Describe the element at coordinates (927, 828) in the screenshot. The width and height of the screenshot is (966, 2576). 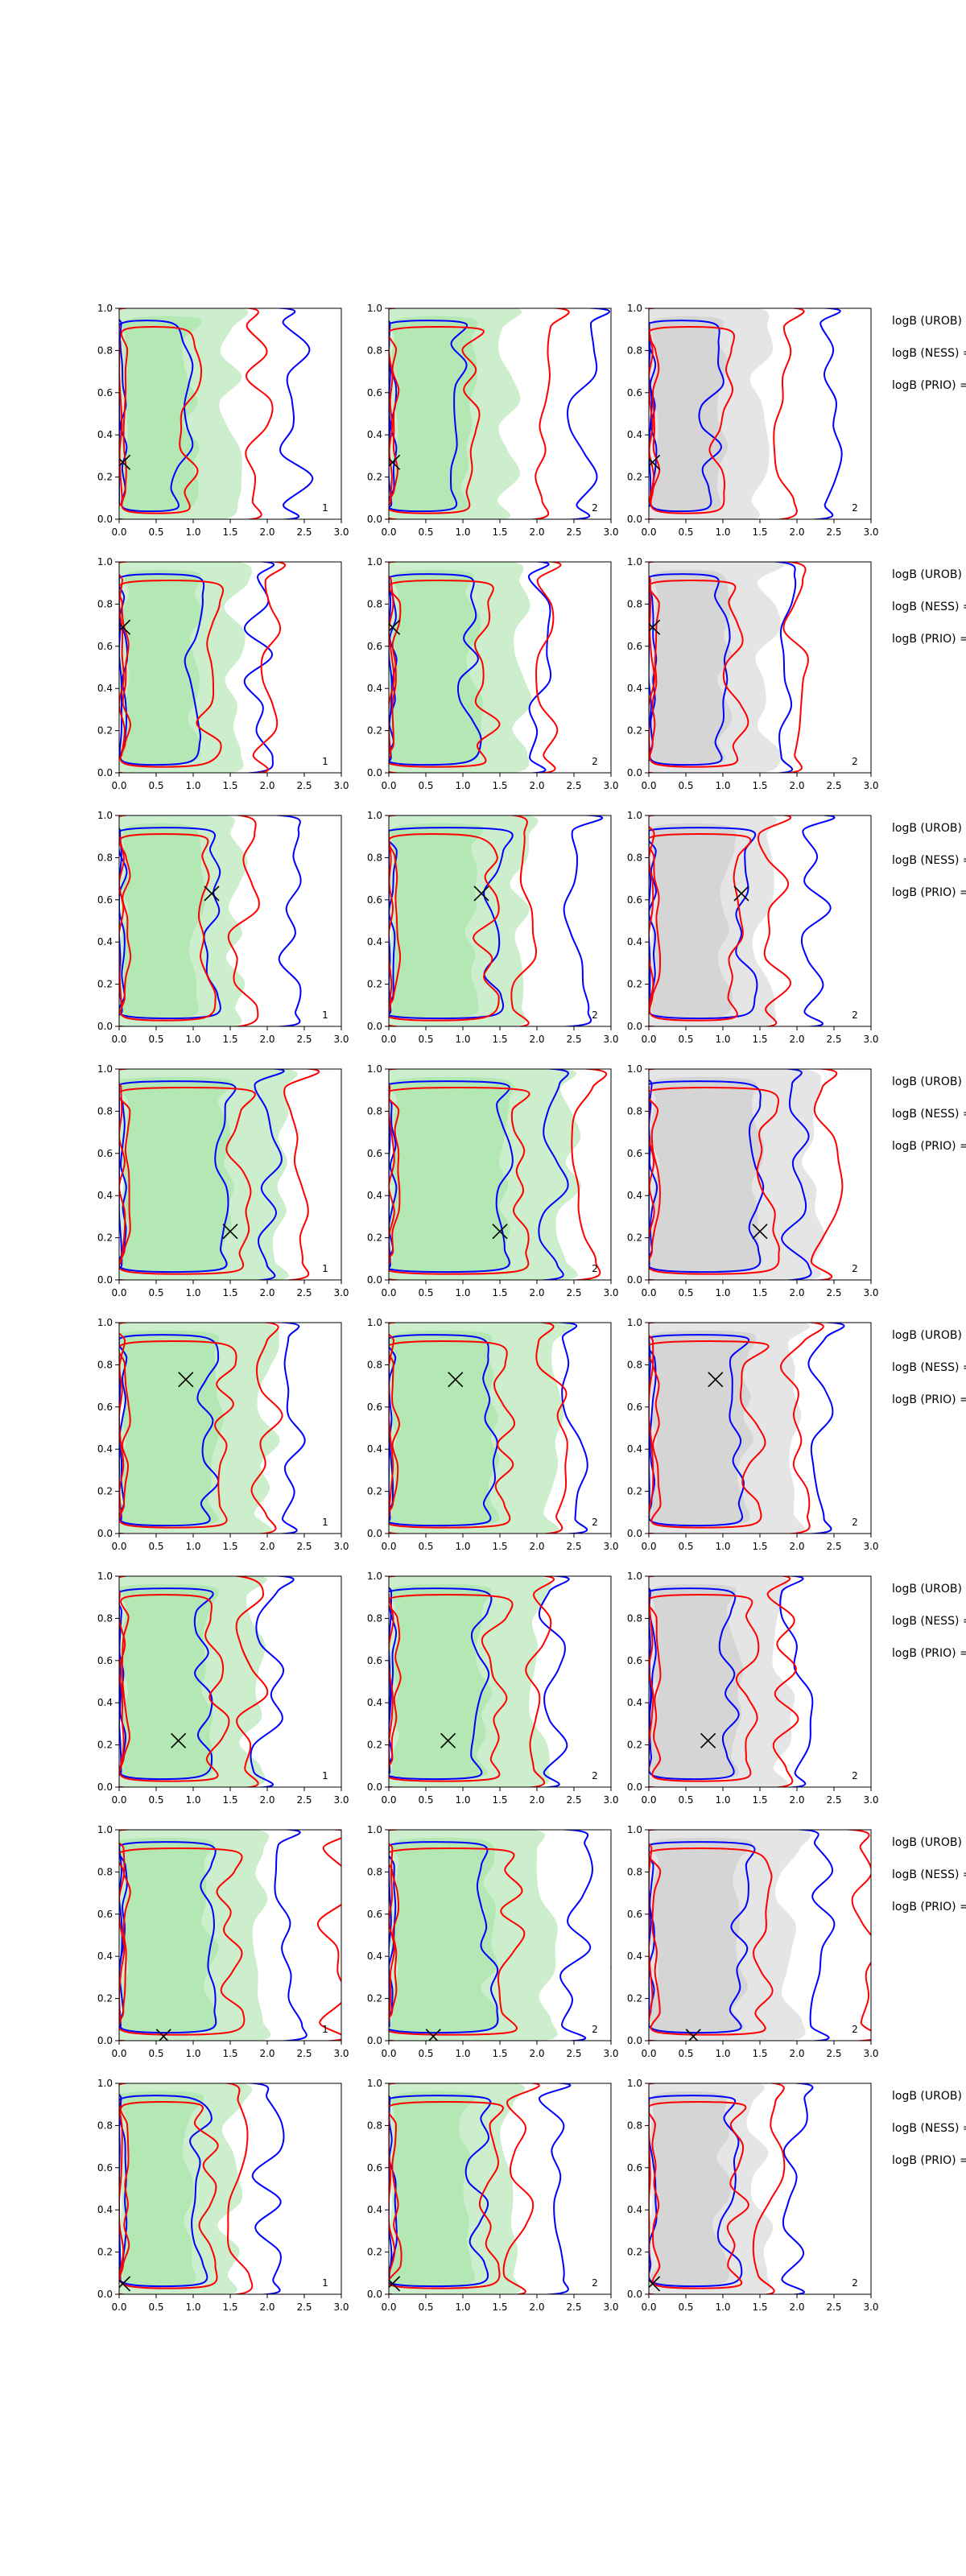
I see `side-label: logB (UROB)` at that location.